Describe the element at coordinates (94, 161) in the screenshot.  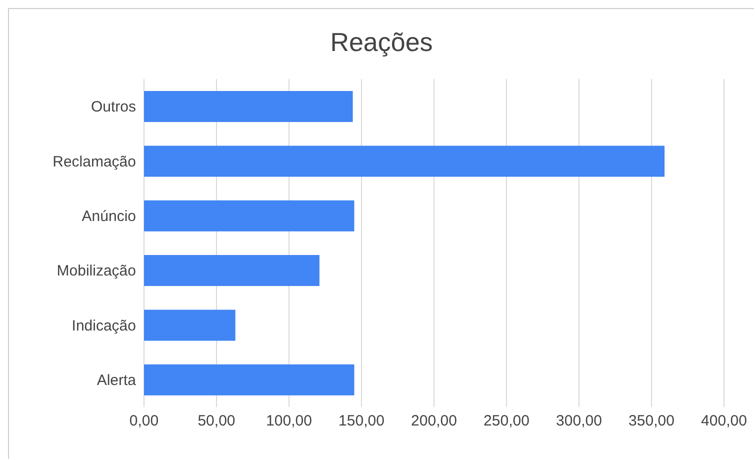
I see `y-tick-label: Reclamação` at that location.